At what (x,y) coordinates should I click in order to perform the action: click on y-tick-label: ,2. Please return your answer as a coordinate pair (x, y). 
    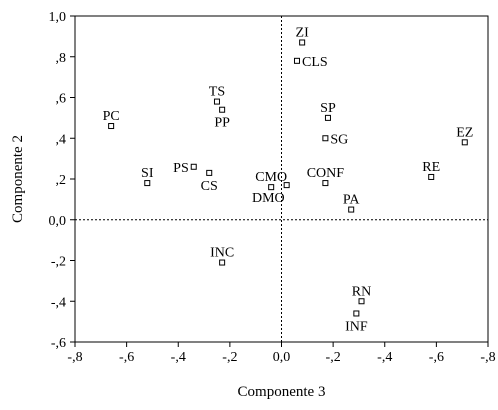
    Looking at the image, I should click on (61, 180).